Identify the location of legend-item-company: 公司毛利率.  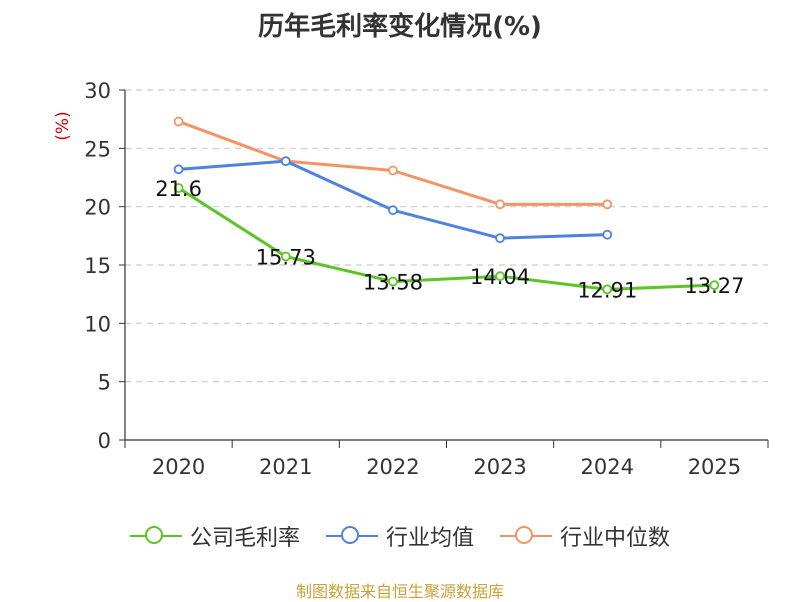
(214, 536).